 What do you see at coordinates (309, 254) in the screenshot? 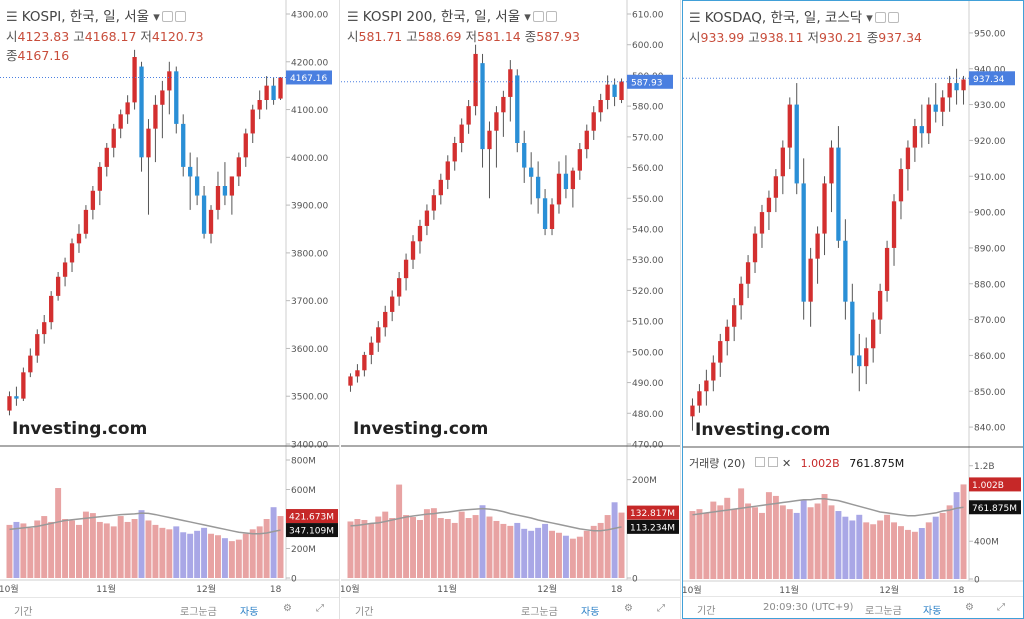
I see `y-tick-label: 3800.00` at bounding box center [309, 254].